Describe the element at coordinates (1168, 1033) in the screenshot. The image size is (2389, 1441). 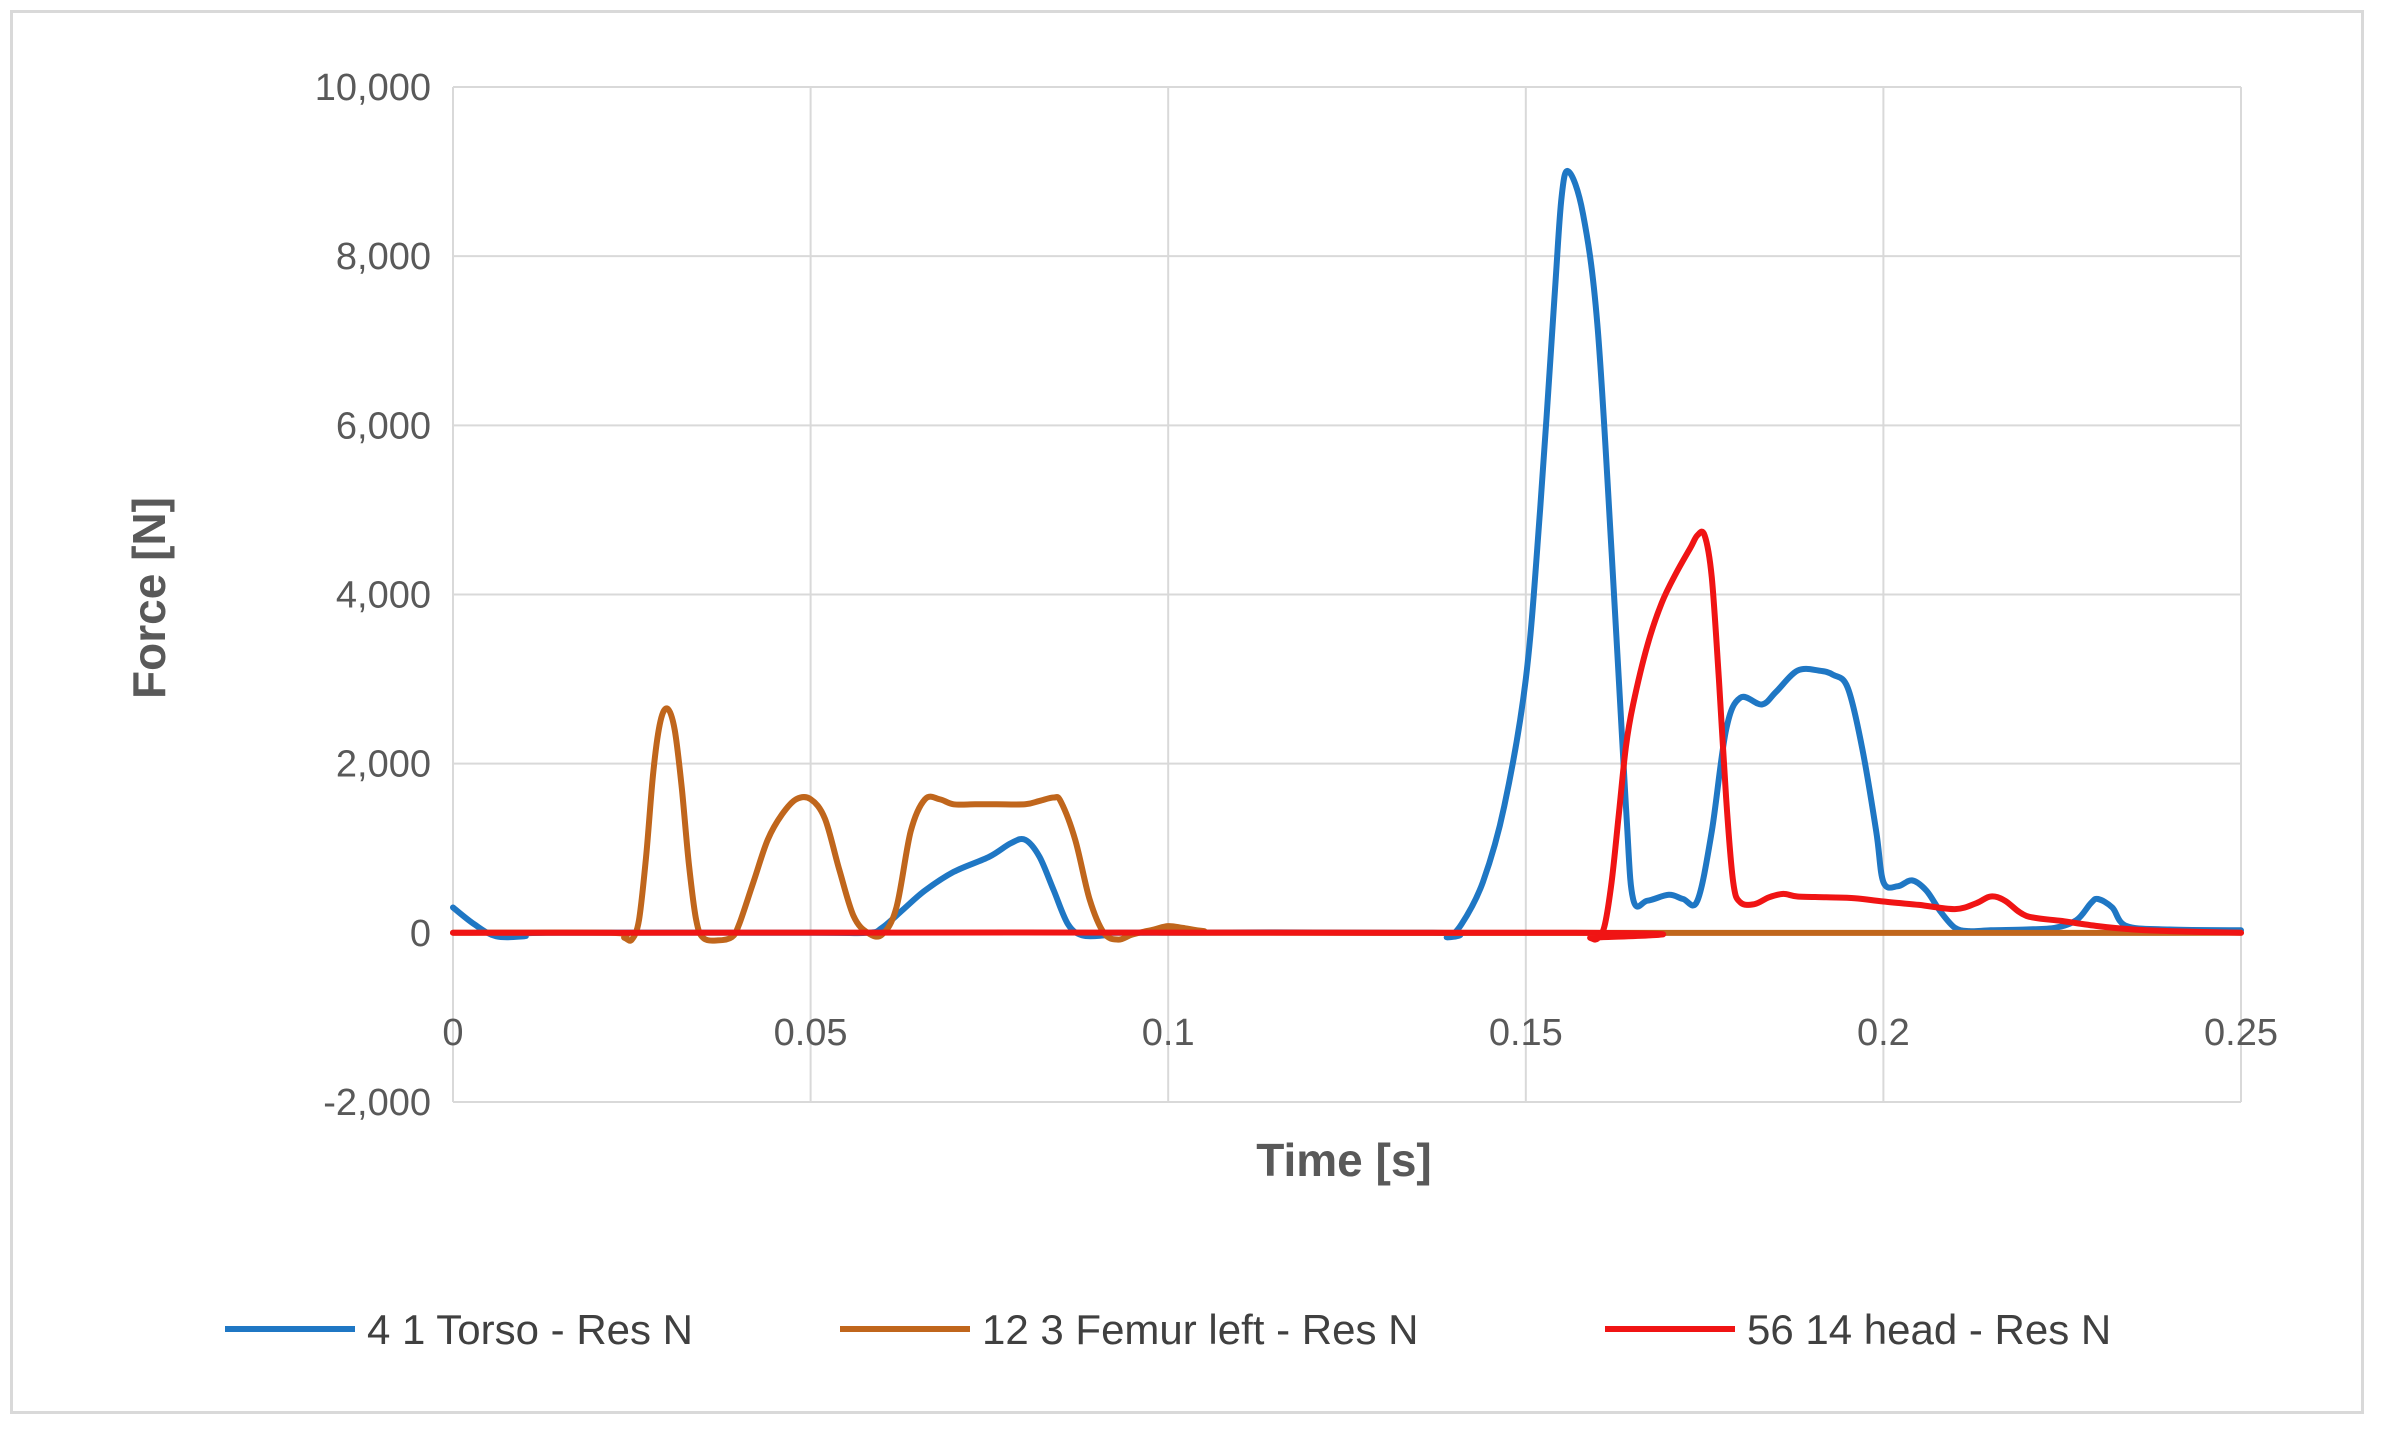
I see `x-tick-label-2: 0.1` at that location.